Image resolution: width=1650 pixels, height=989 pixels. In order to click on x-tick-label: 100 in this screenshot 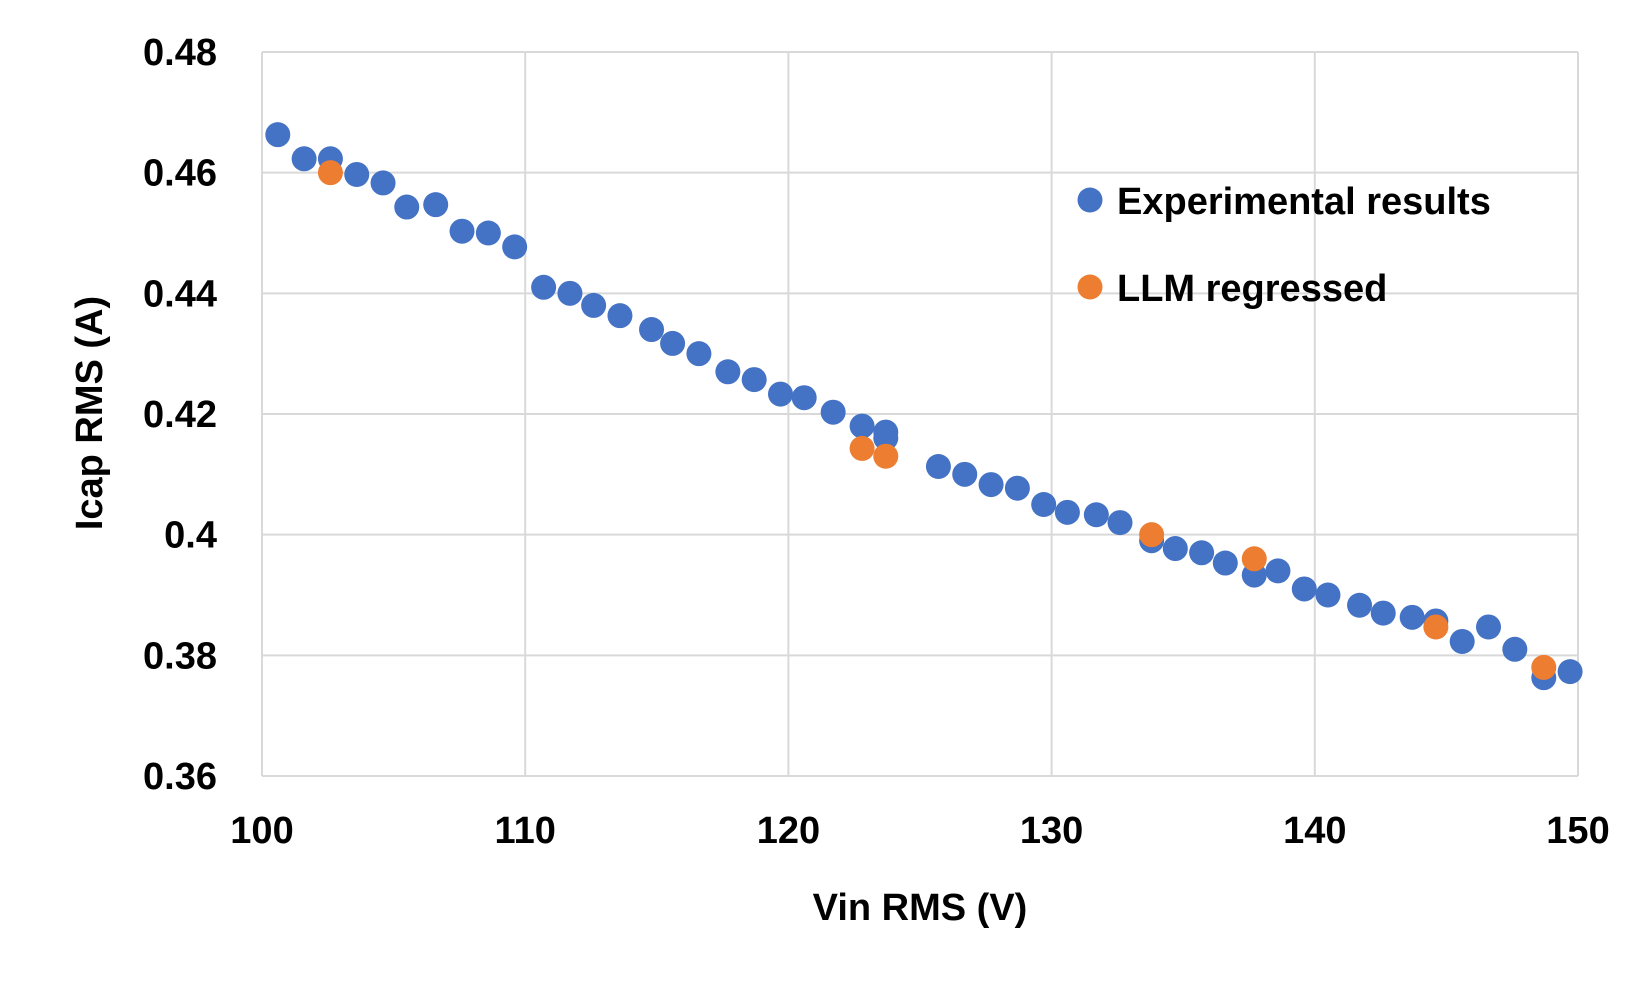, I will do `click(261, 831)`.